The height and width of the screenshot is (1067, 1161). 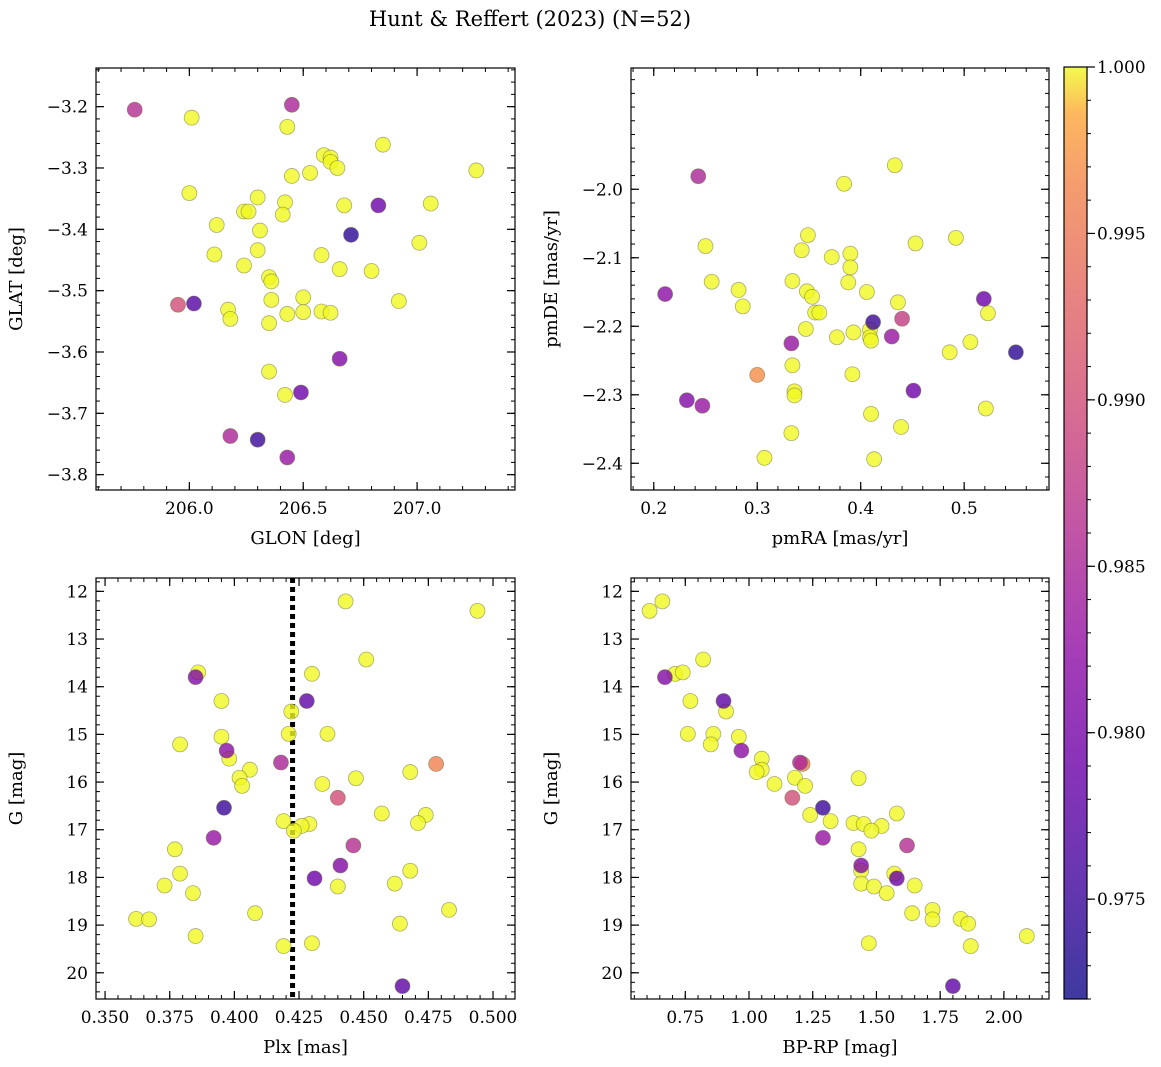 What do you see at coordinates (67, 169) in the screenshot?
I see `y-tick-label: −3.3` at bounding box center [67, 169].